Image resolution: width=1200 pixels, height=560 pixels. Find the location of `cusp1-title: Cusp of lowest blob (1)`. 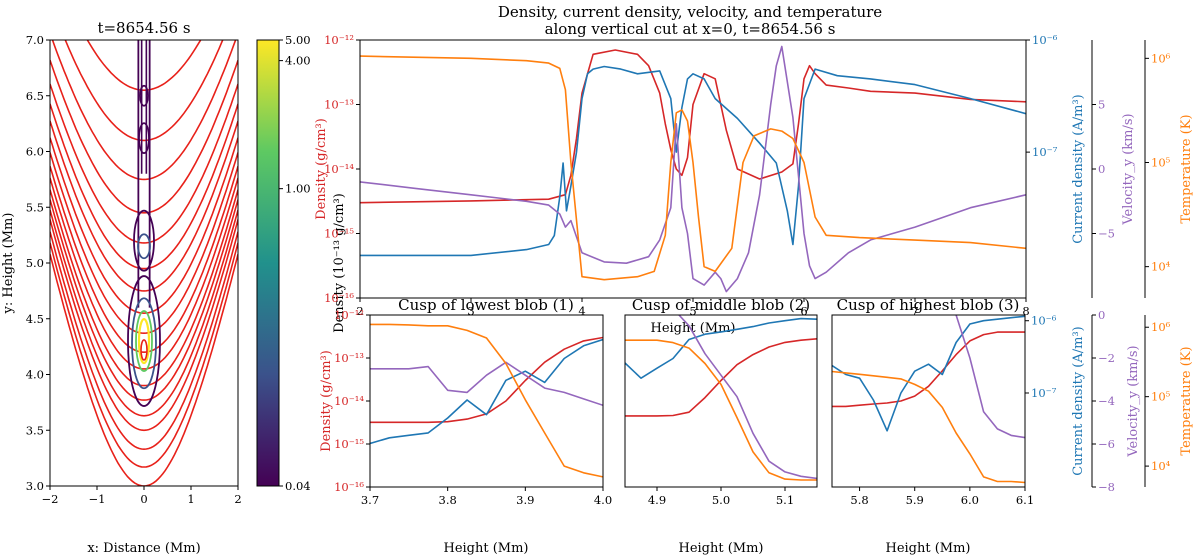

cusp1-title: Cusp of lowest blob (1) is located at coordinates (486, 305).